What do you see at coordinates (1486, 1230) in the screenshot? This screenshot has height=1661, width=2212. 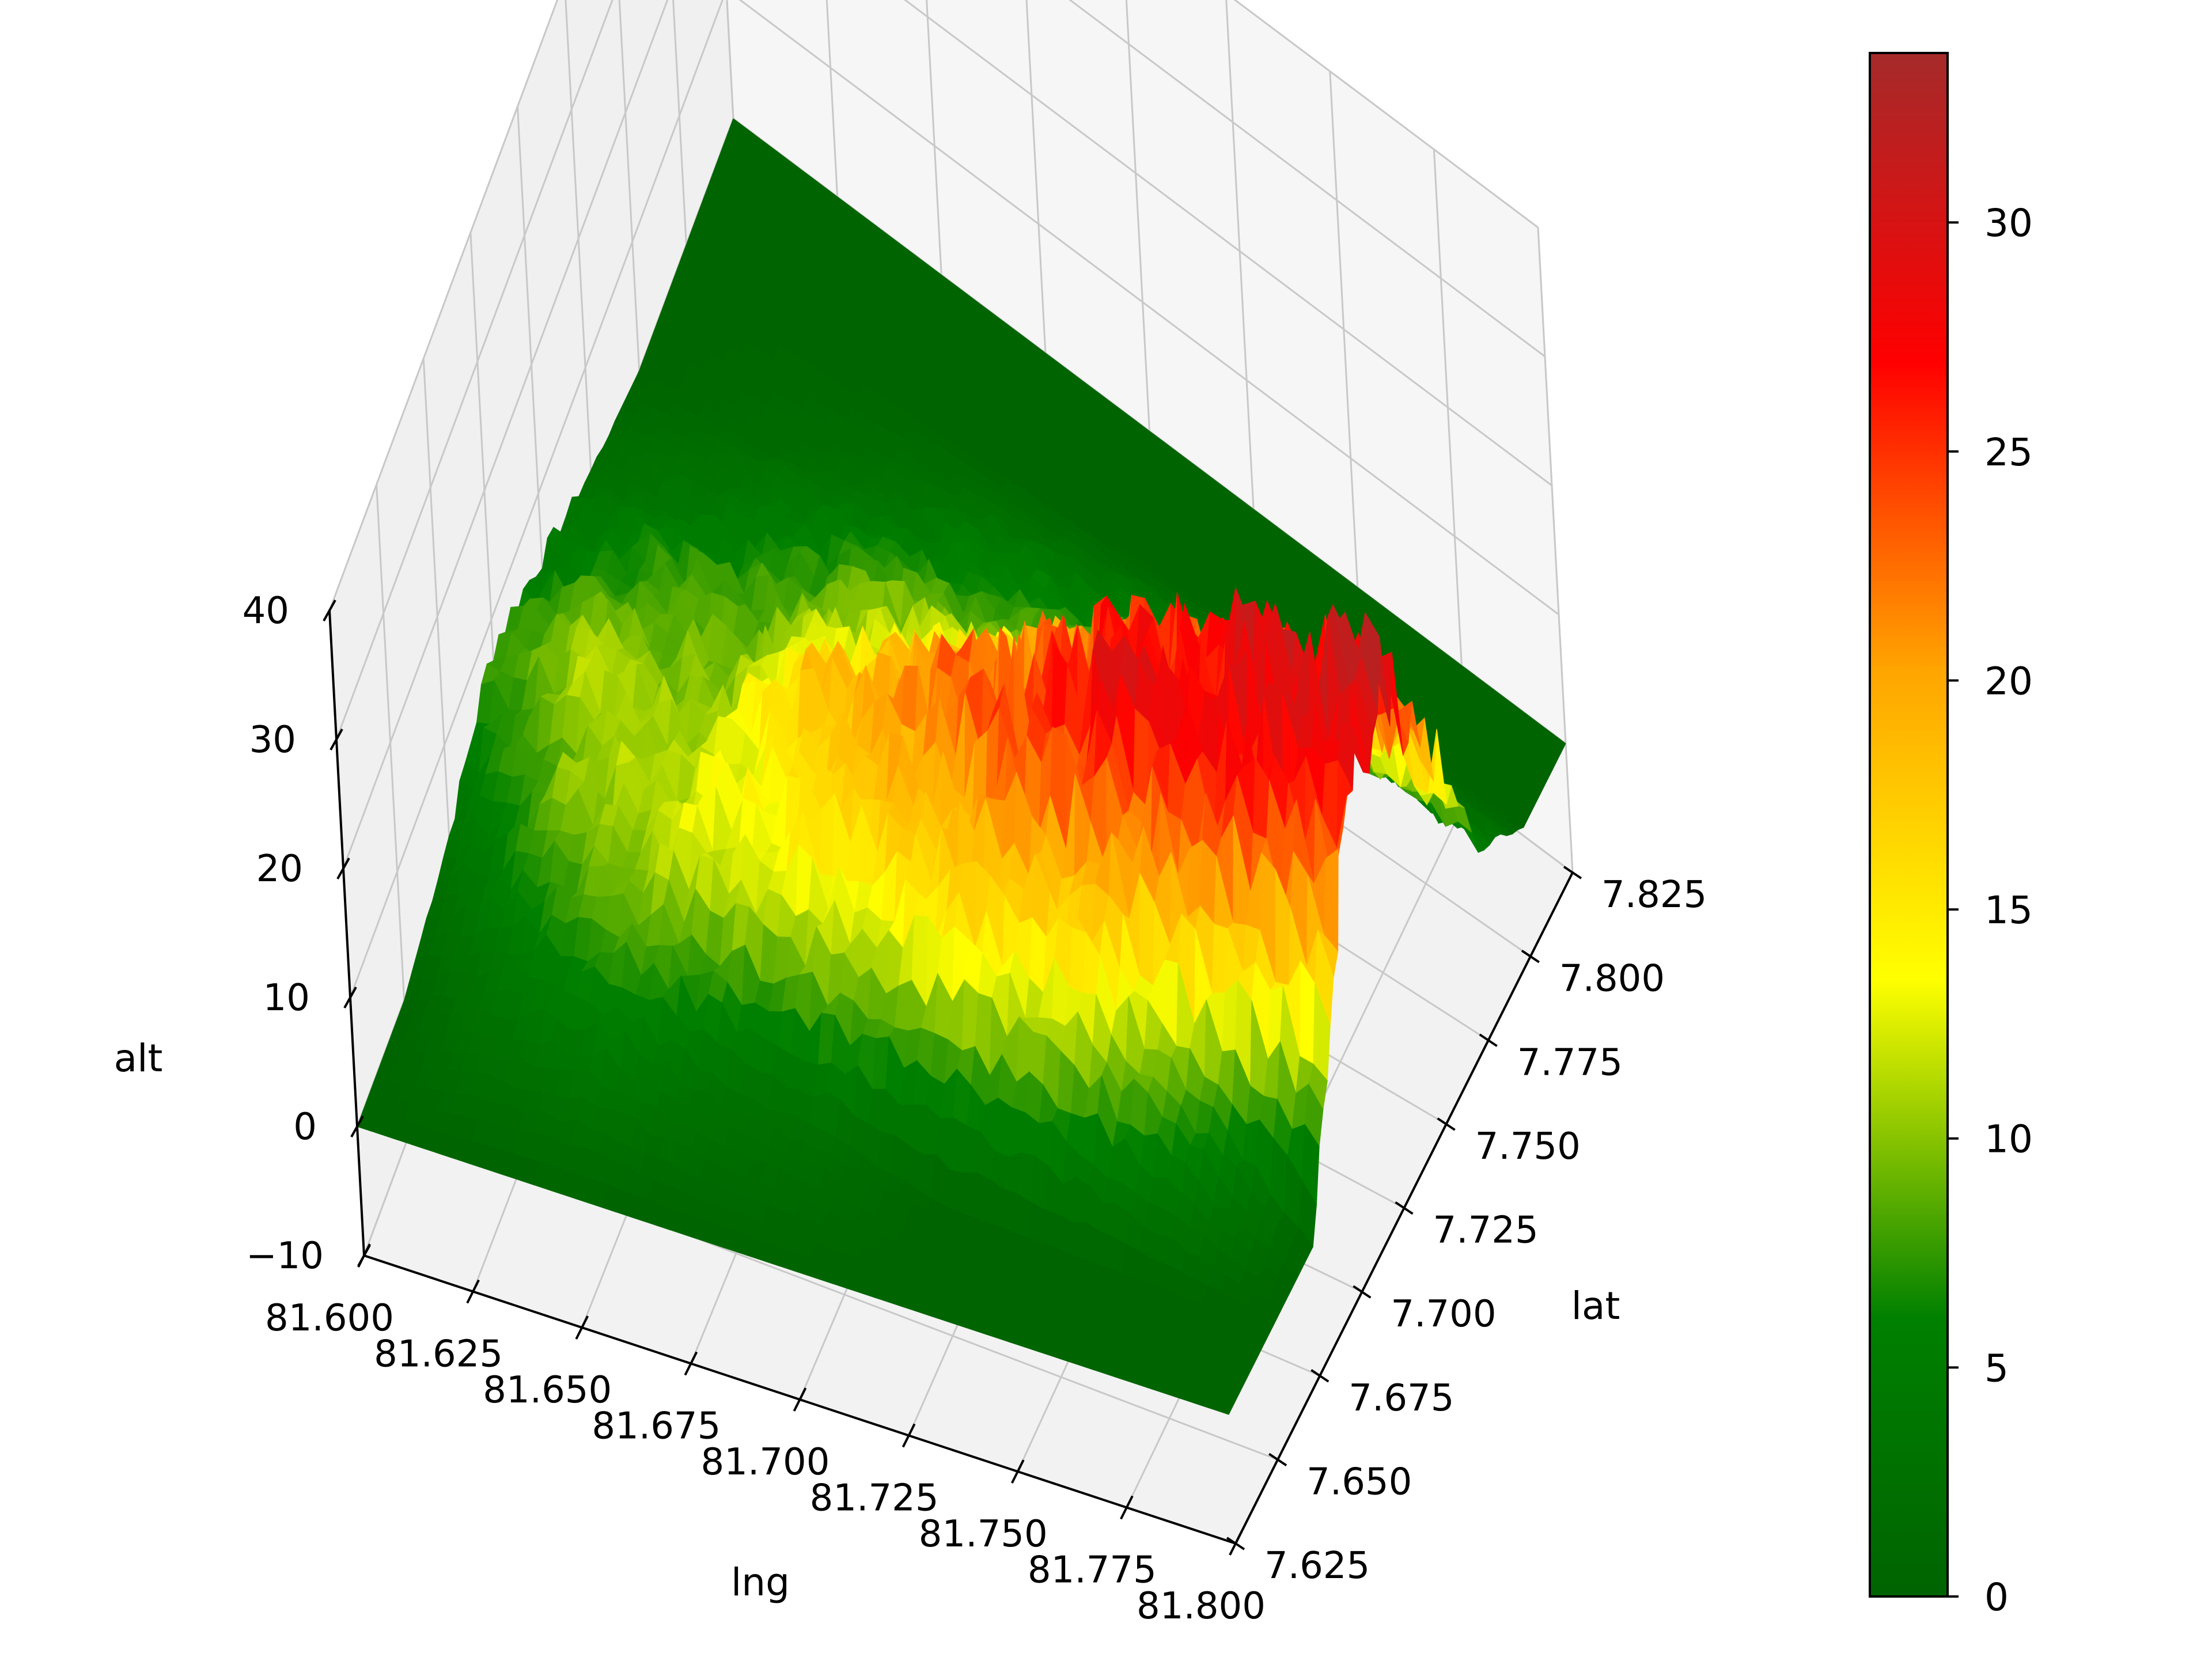 I see `y-tick-label: 7.725` at bounding box center [1486, 1230].